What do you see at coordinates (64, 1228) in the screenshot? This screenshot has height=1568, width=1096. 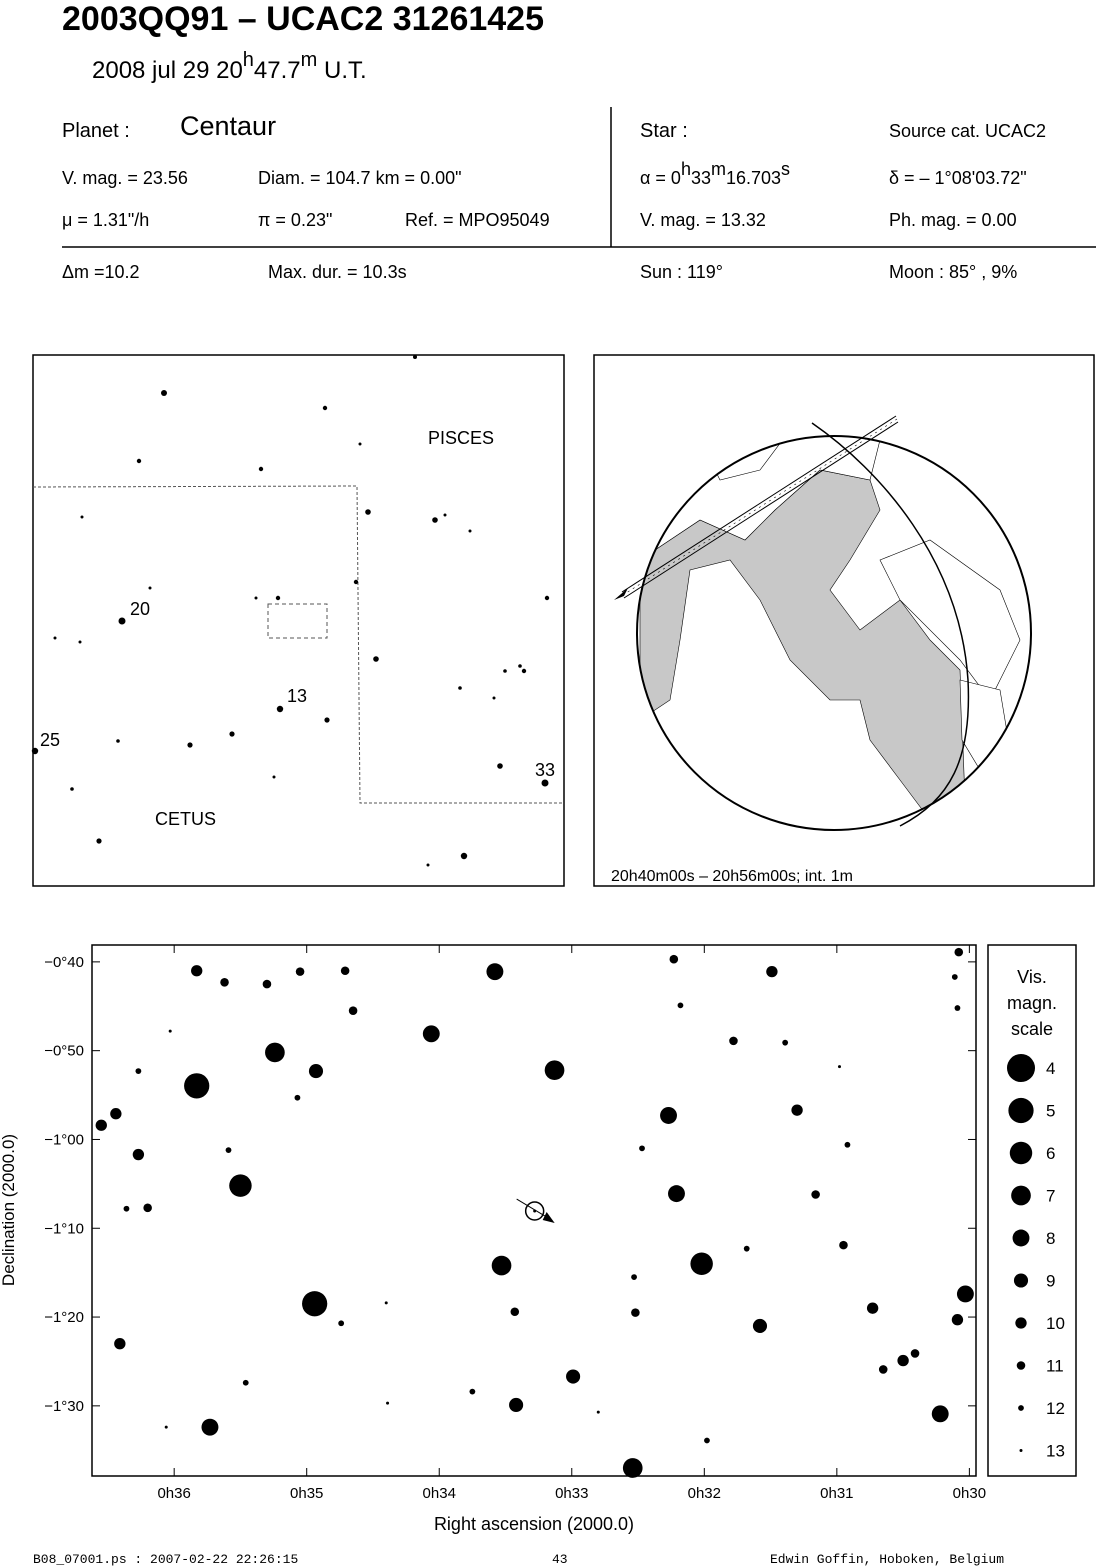 I see `y-tick-label: −1°10` at bounding box center [64, 1228].